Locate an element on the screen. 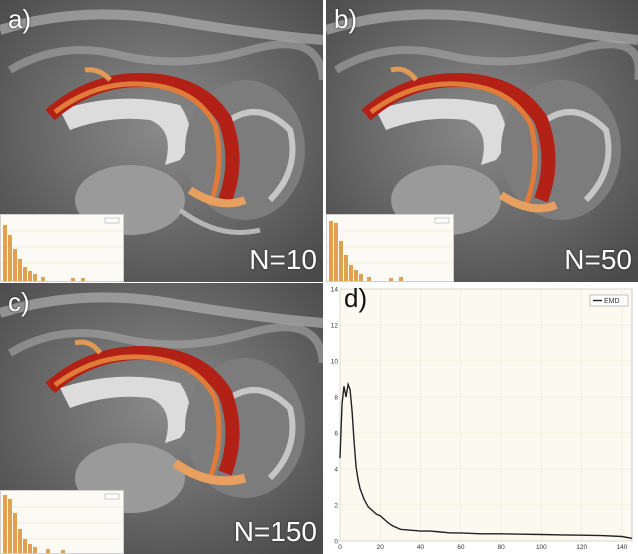 This screenshot has width=638, height=554. iteration-label: N=10 is located at coordinates (283, 259).